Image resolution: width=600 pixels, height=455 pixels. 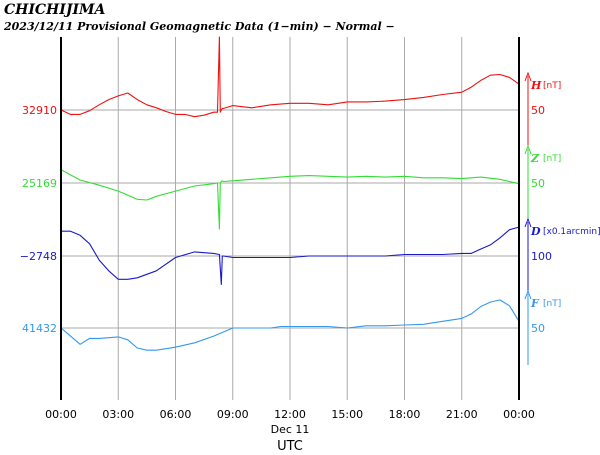 What do you see at coordinates (55, 10) in the screenshot?
I see `station-title: CHICHIJIMA` at bounding box center [55, 10].